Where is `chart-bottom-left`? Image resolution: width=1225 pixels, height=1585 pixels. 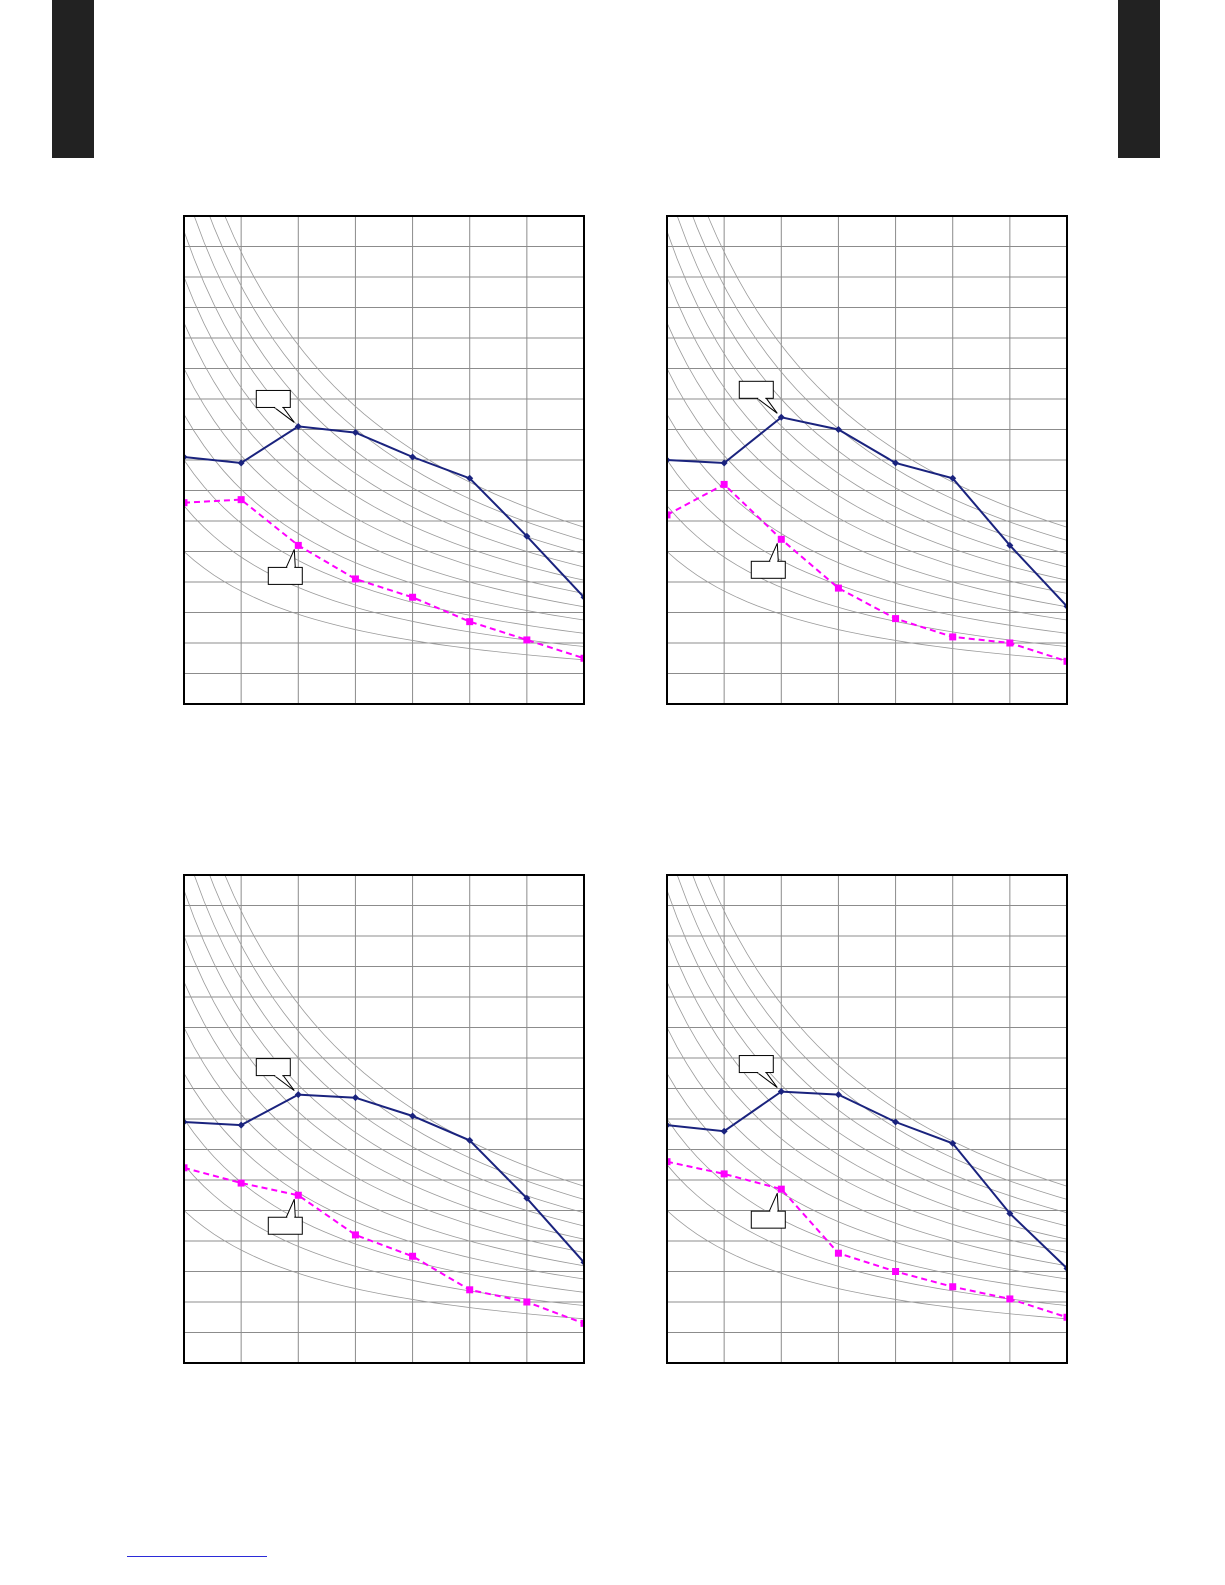
chart-bottom-left is located at coordinates (384, 1119).